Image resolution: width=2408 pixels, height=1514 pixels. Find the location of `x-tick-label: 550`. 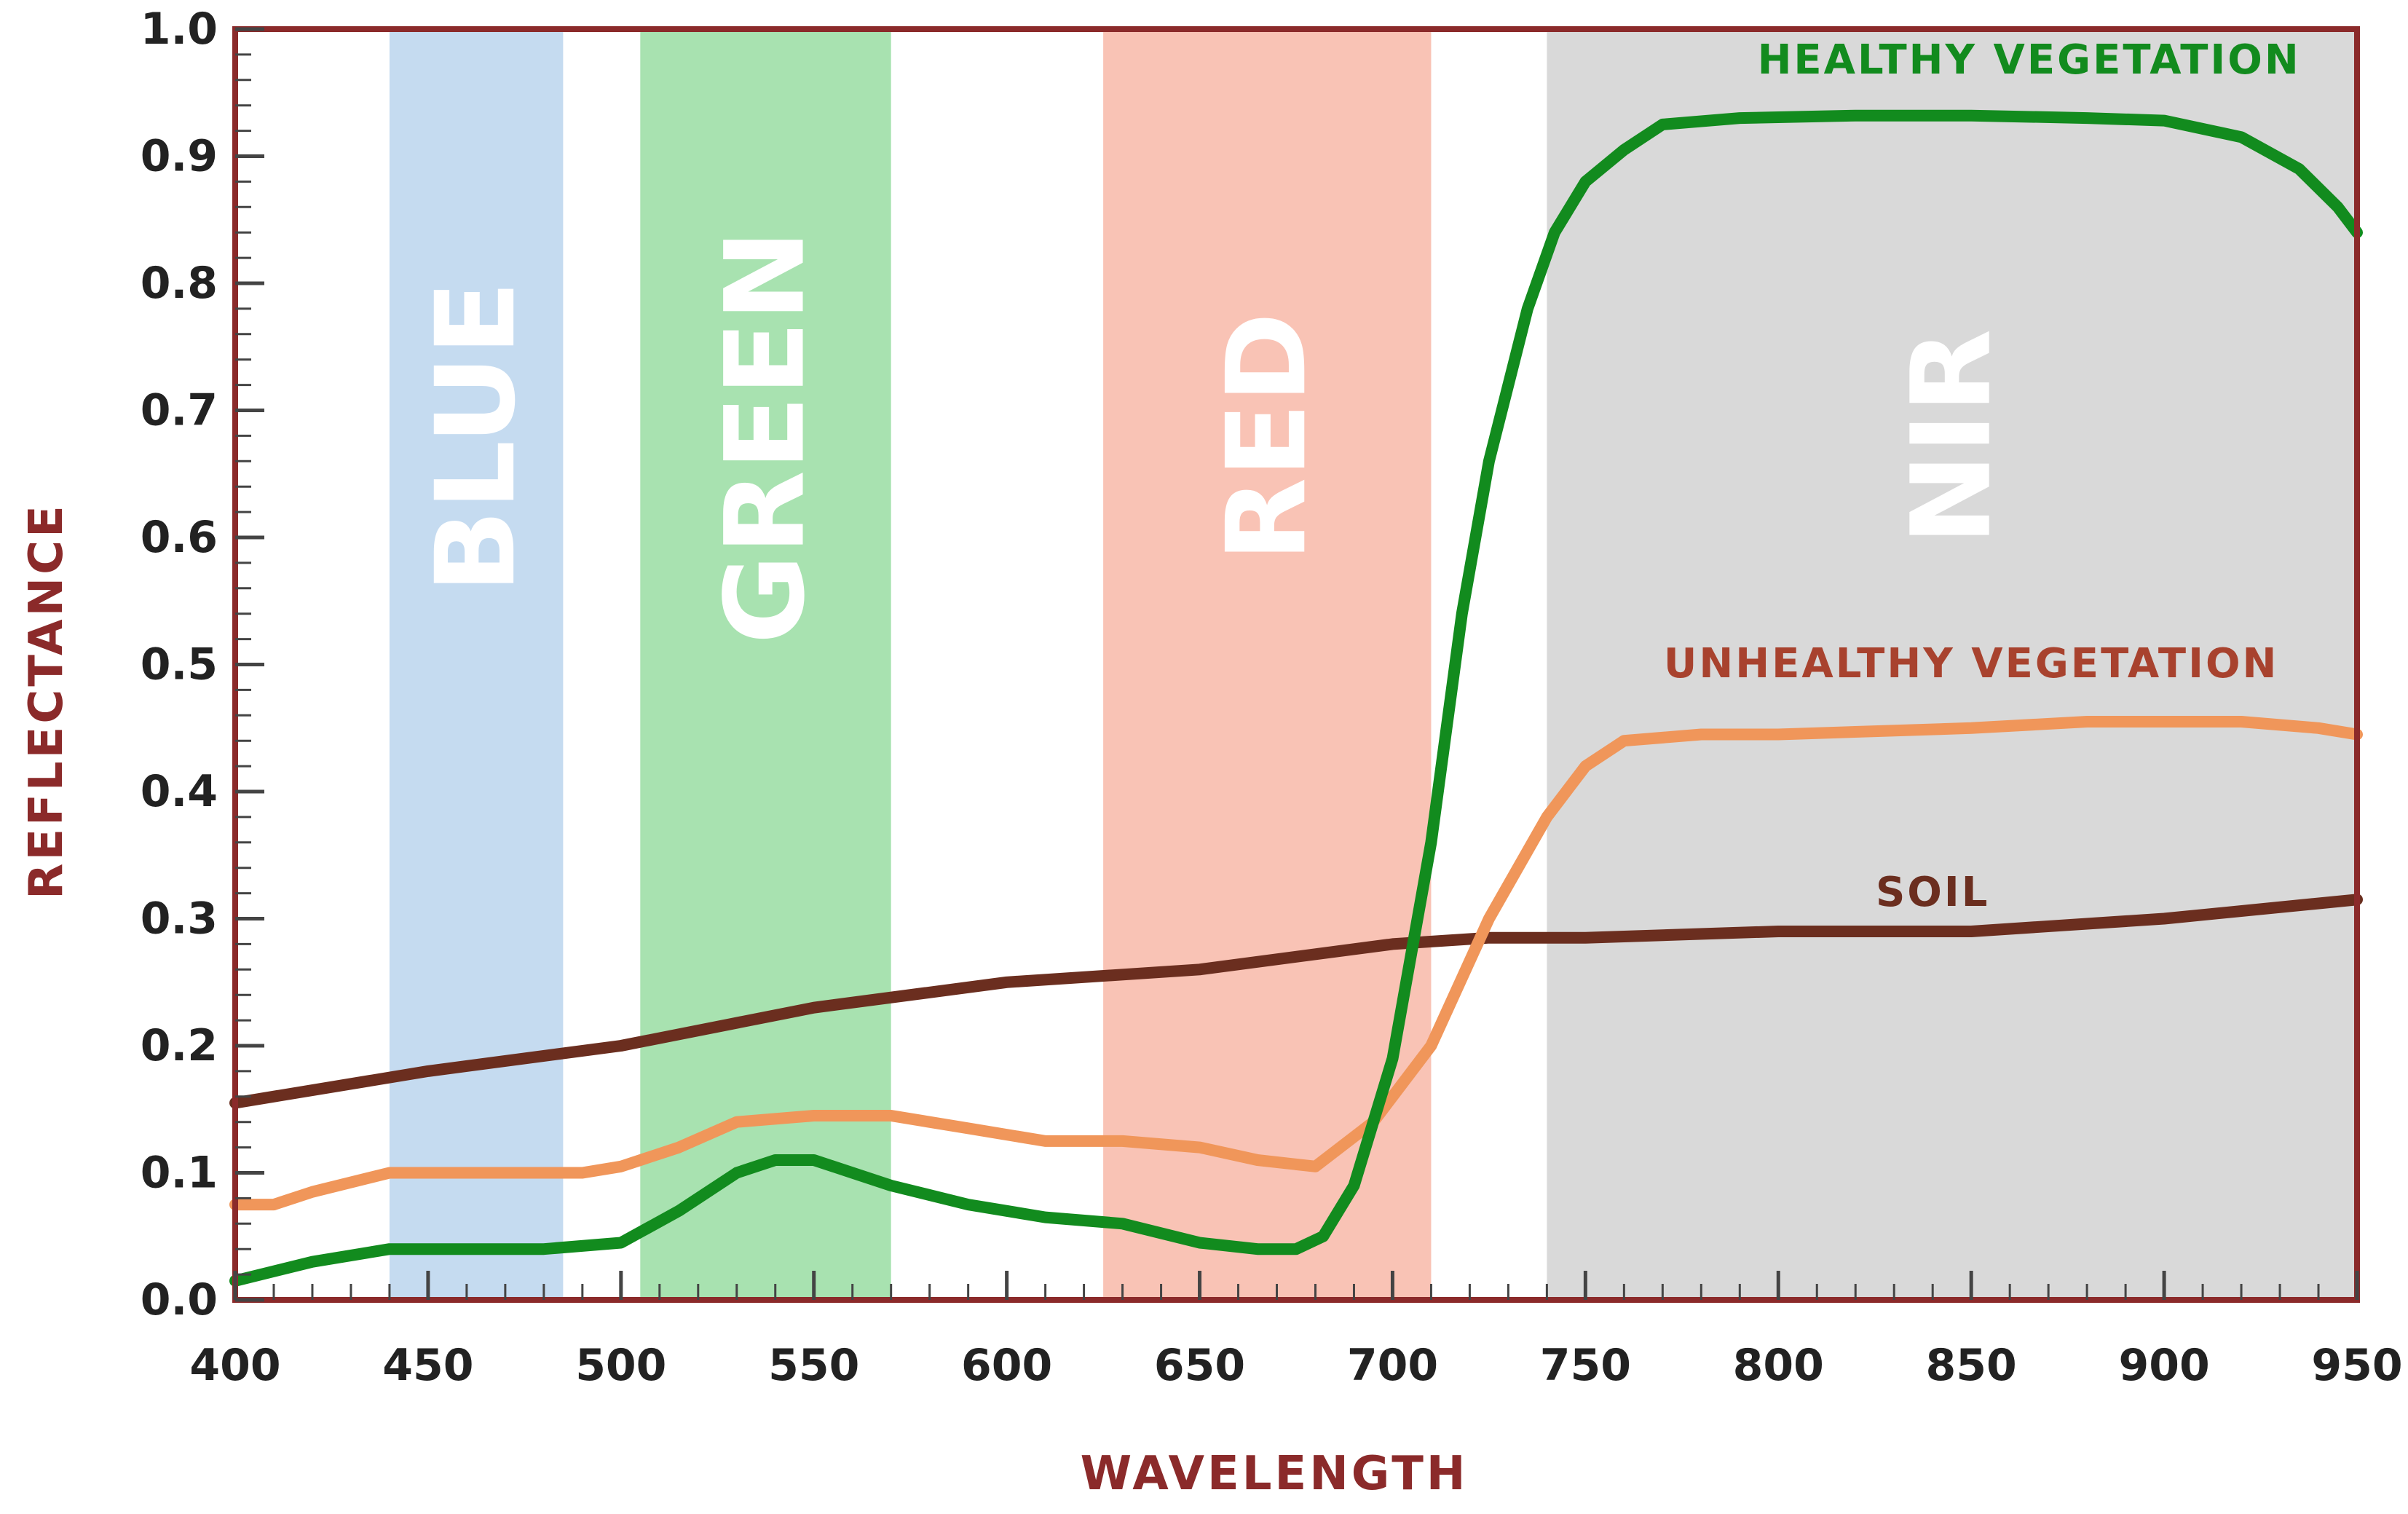

x-tick-label: 550 is located at coordinates (813, 1365).